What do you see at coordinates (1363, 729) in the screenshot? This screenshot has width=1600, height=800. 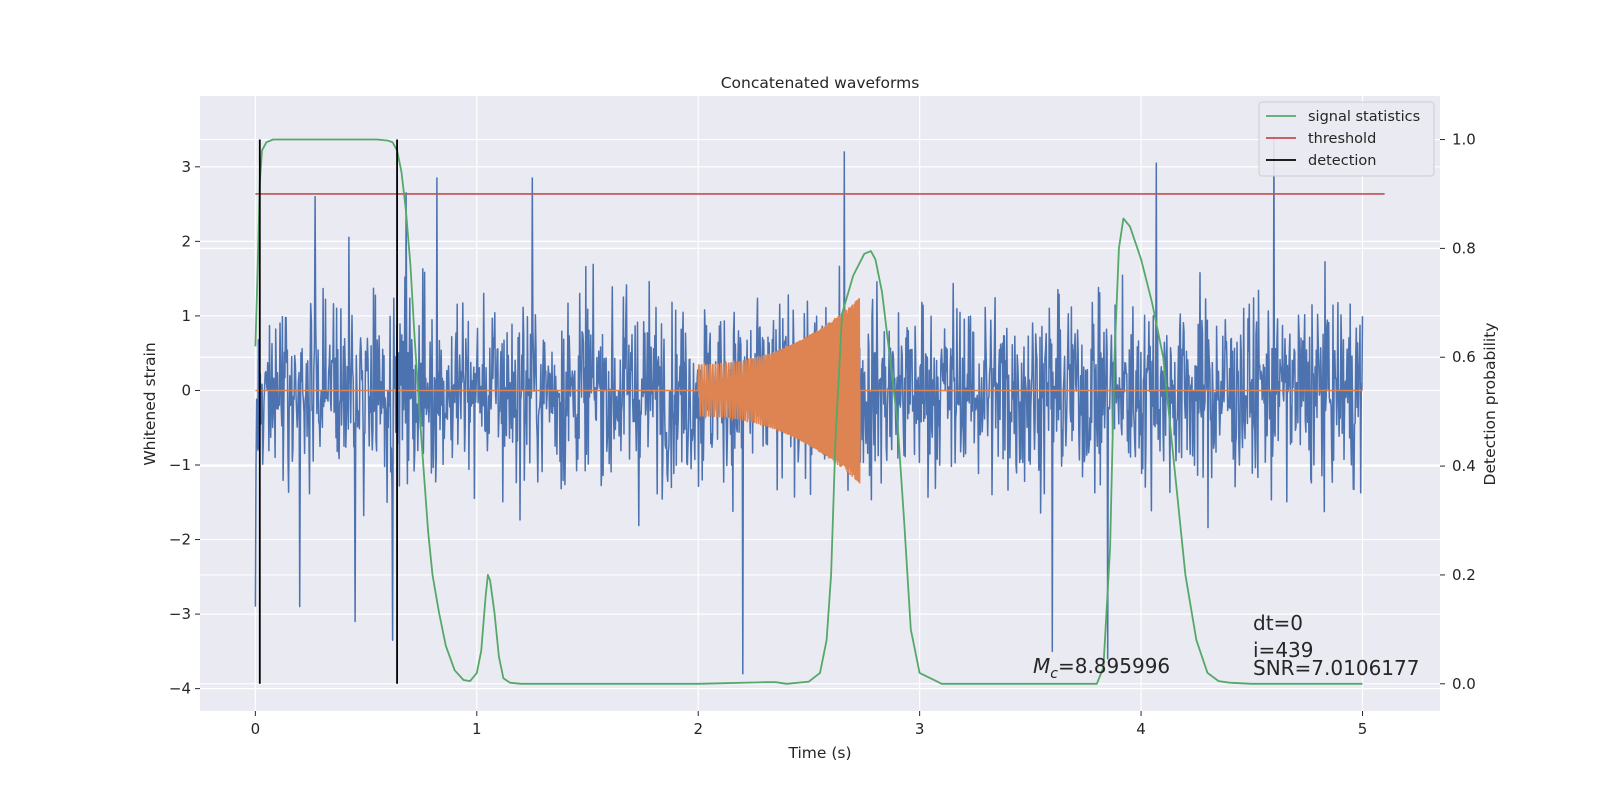 I see `x-tick-label: 5` at bounding box center [1363, 729].